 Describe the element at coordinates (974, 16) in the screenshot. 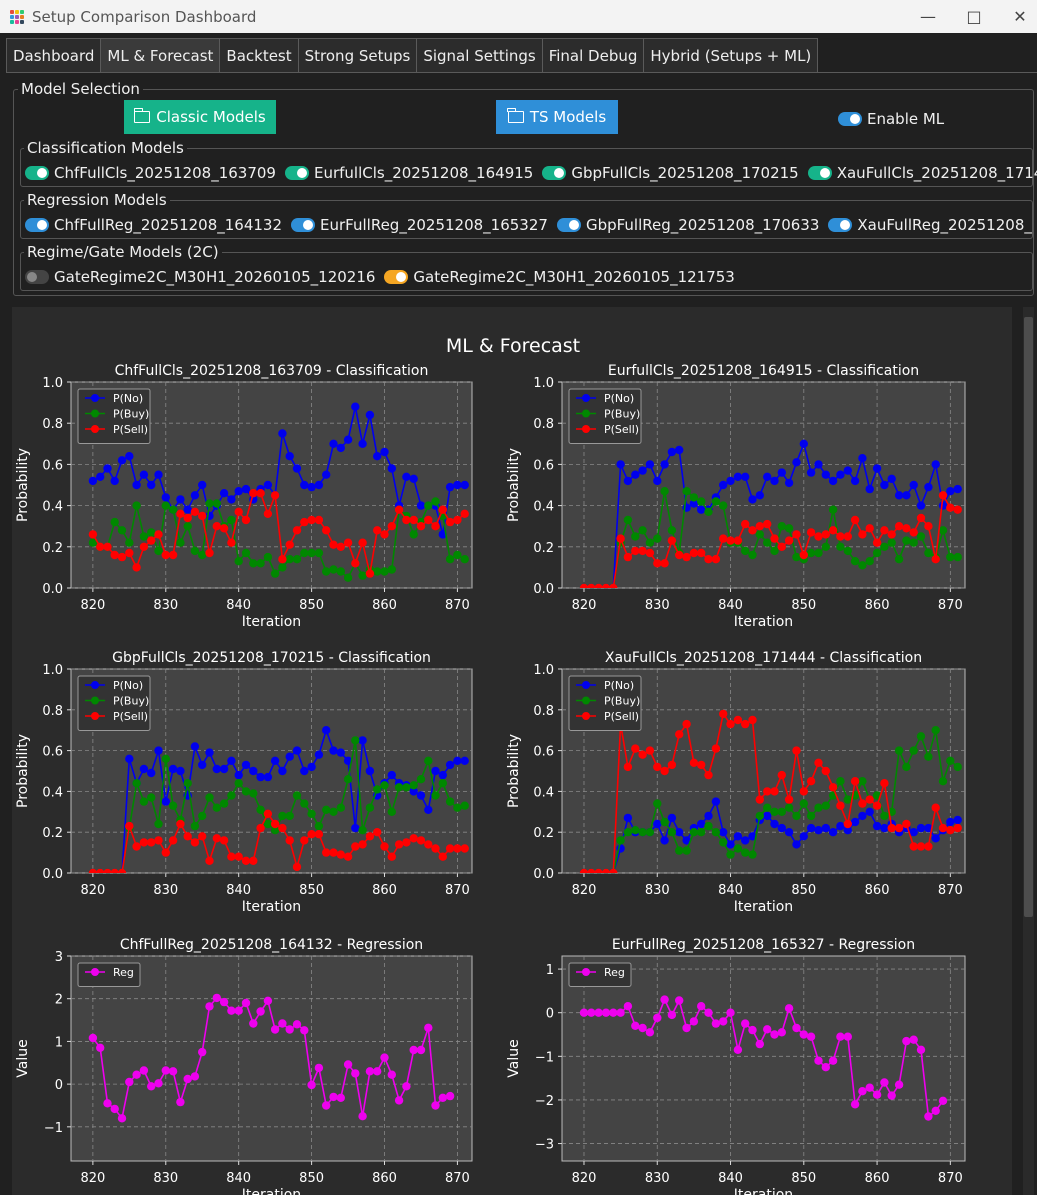

I see `maximize-button: □` at that location.